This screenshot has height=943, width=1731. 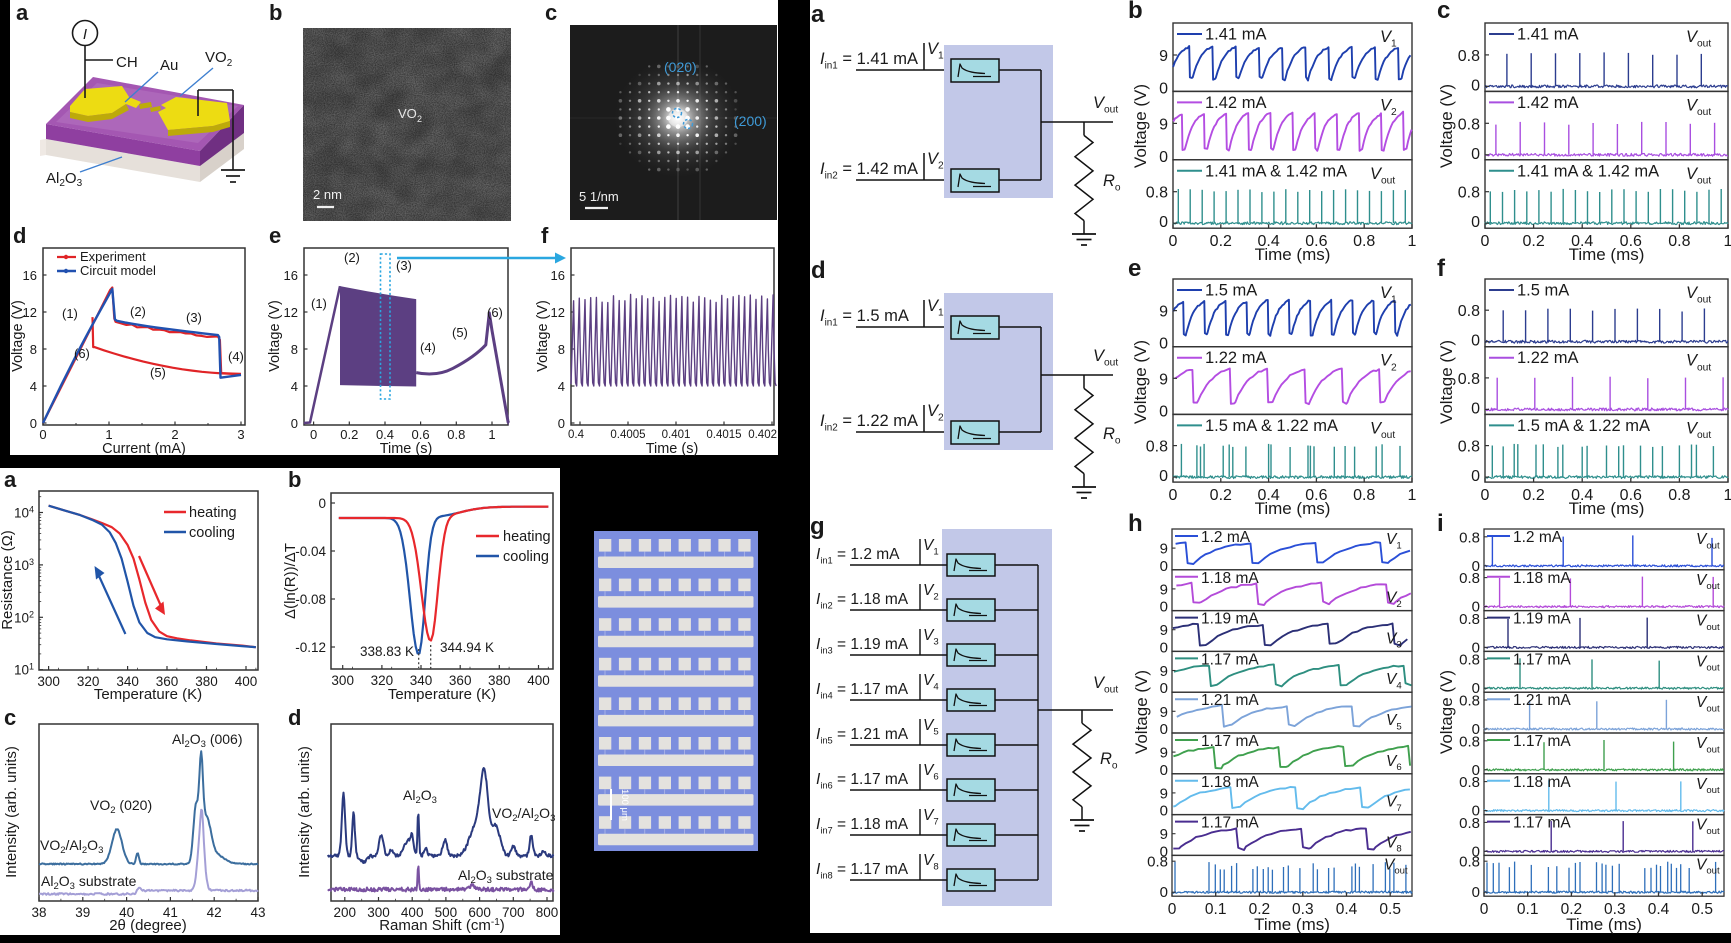 I want to click on svg-text: (6), so click(x=82, y=353).